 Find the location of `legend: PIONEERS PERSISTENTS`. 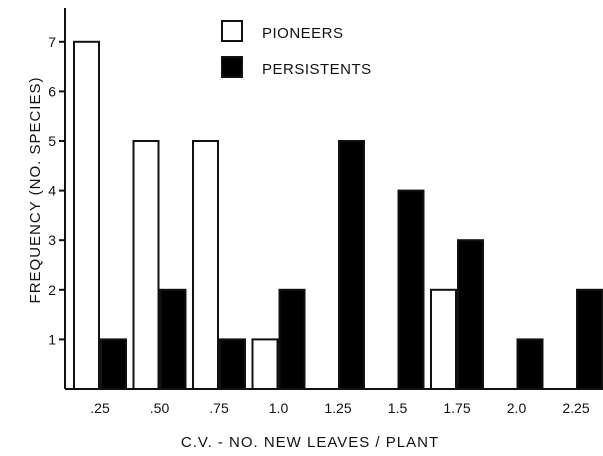

legend: PIONEERS PERSISTENTS is located at coordinates (296, 49).